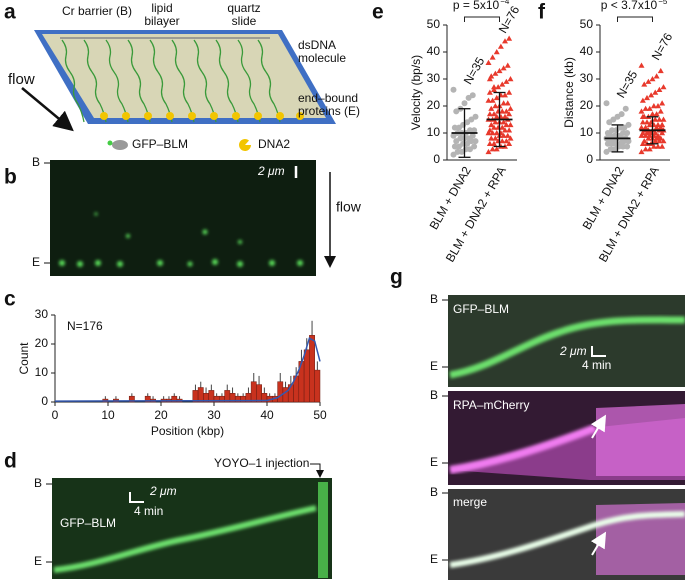  What do you see at coordinates (396, 277) in the screenshot?
I see `panel-letter: g` at bounding box center [396, 277].